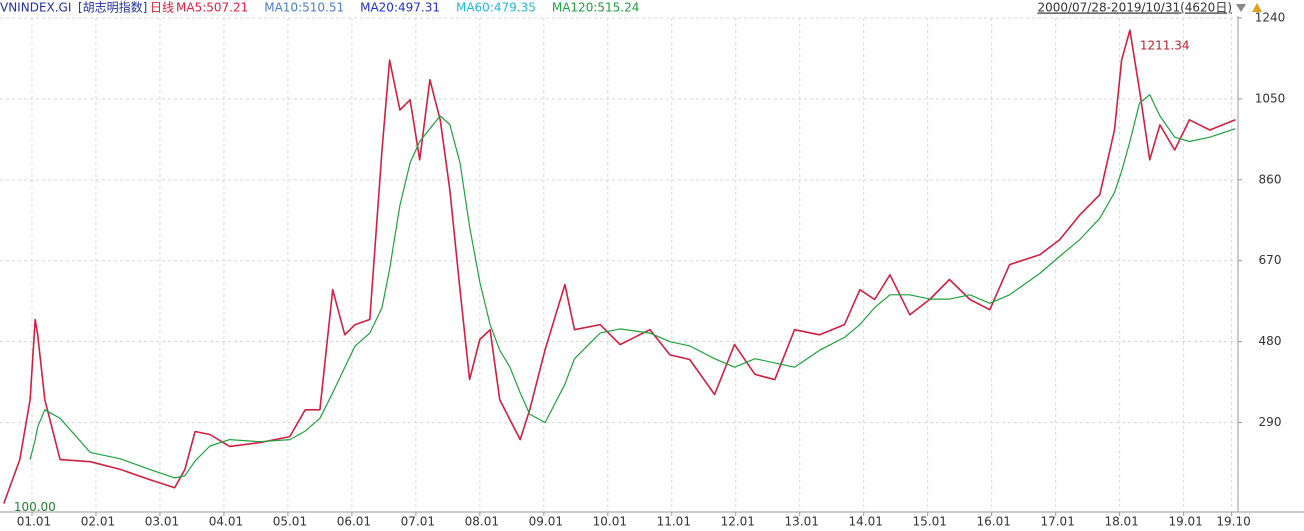 The width and height of the screenshot is (1304, 531). Describe the element at coordinates (162, 8) in the screenshot. I see `period: 日线` at that location.